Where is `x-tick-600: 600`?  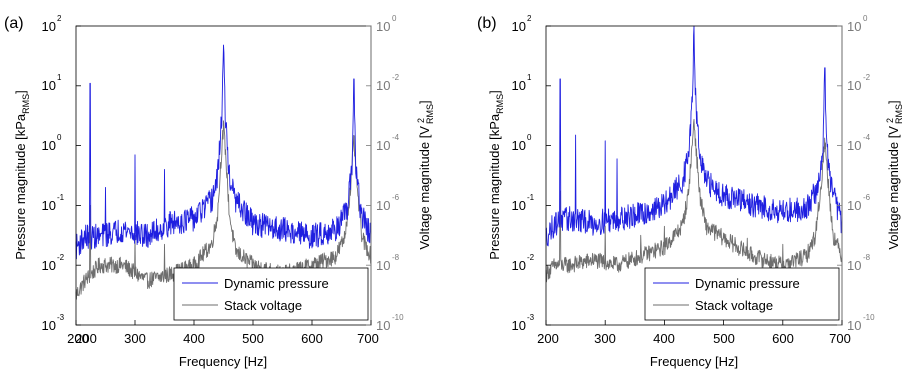
x-tick-600: 600 is located at coordinates (312, 333).